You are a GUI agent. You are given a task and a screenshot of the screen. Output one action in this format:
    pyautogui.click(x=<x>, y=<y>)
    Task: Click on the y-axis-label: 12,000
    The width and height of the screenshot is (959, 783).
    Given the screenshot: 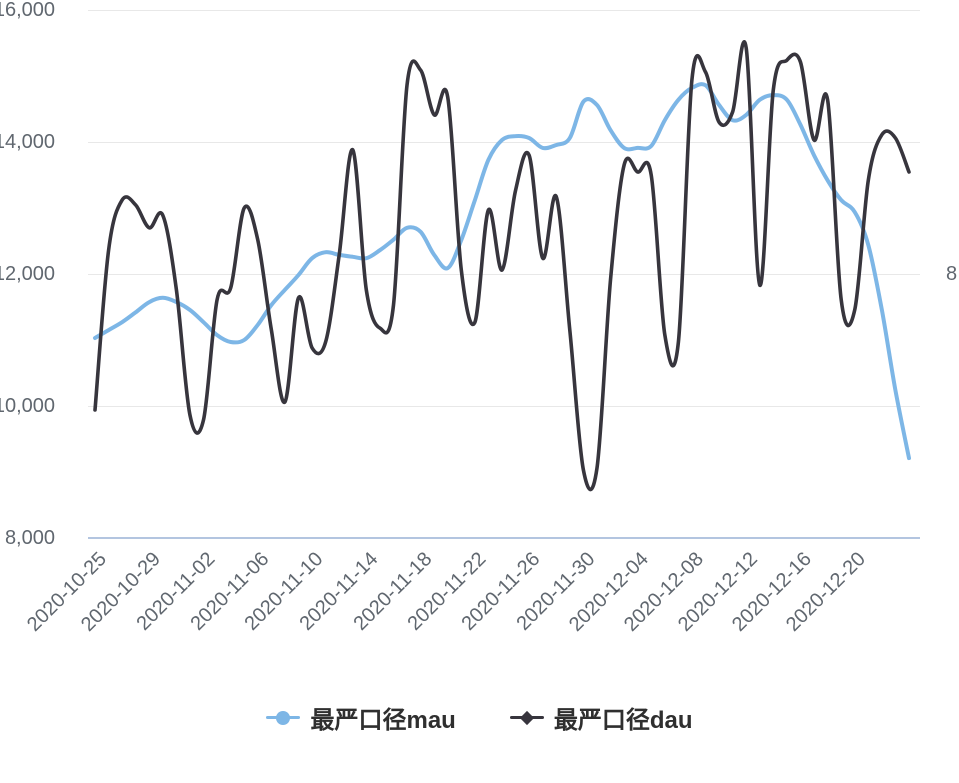 What is the action you would take?
    pyautogui.click(x=27, y=274)
    